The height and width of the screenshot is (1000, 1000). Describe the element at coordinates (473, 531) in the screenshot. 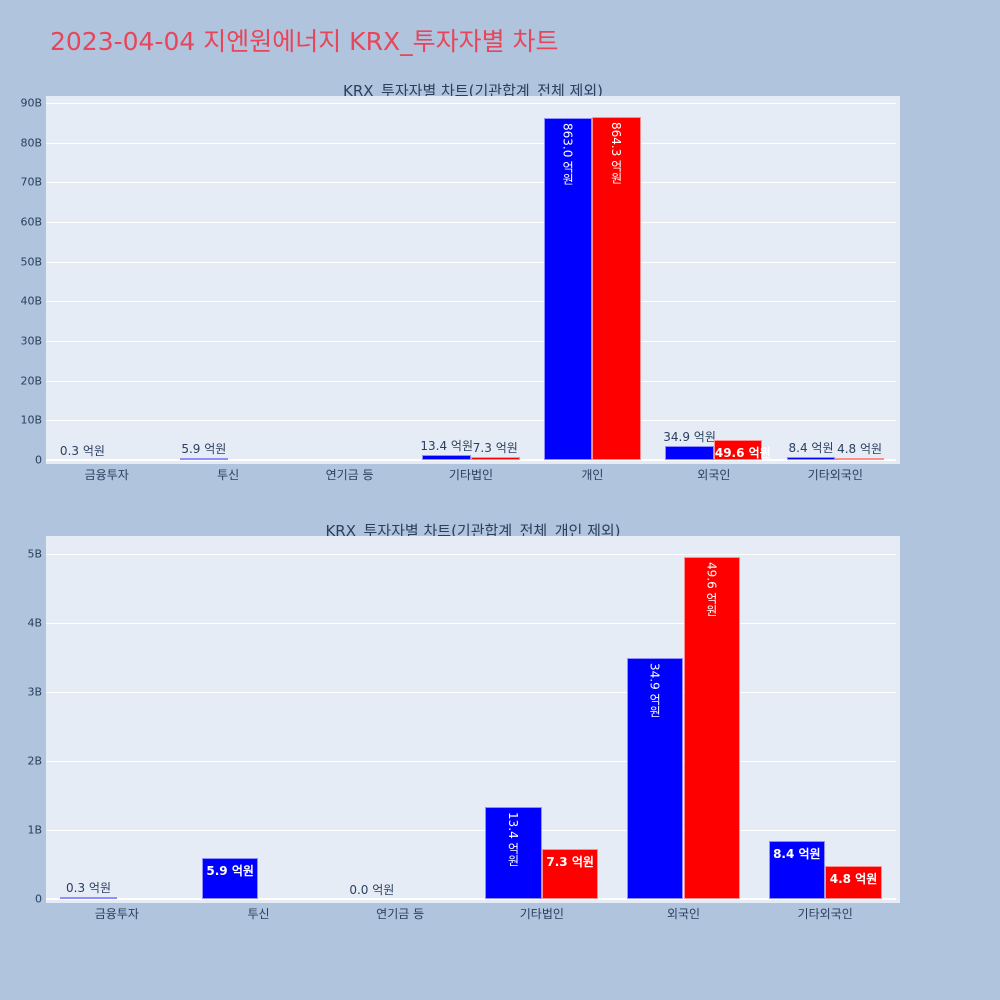

I see `chart2-title: KRX_투자자별 차트(기관합계_전체_개인 제외)` at that location.